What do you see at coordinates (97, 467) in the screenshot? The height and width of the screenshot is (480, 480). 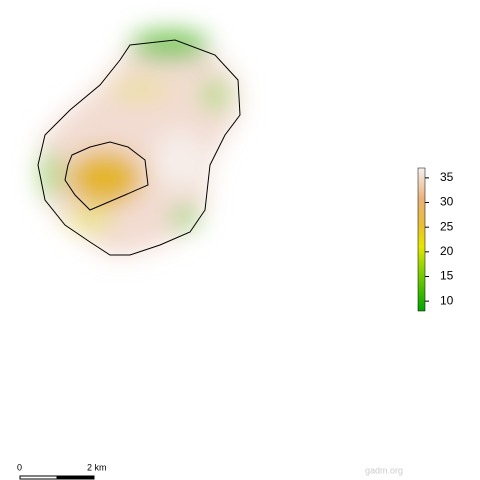 I see `scale-end-label: 2 km` at bounding box center [97, 467].